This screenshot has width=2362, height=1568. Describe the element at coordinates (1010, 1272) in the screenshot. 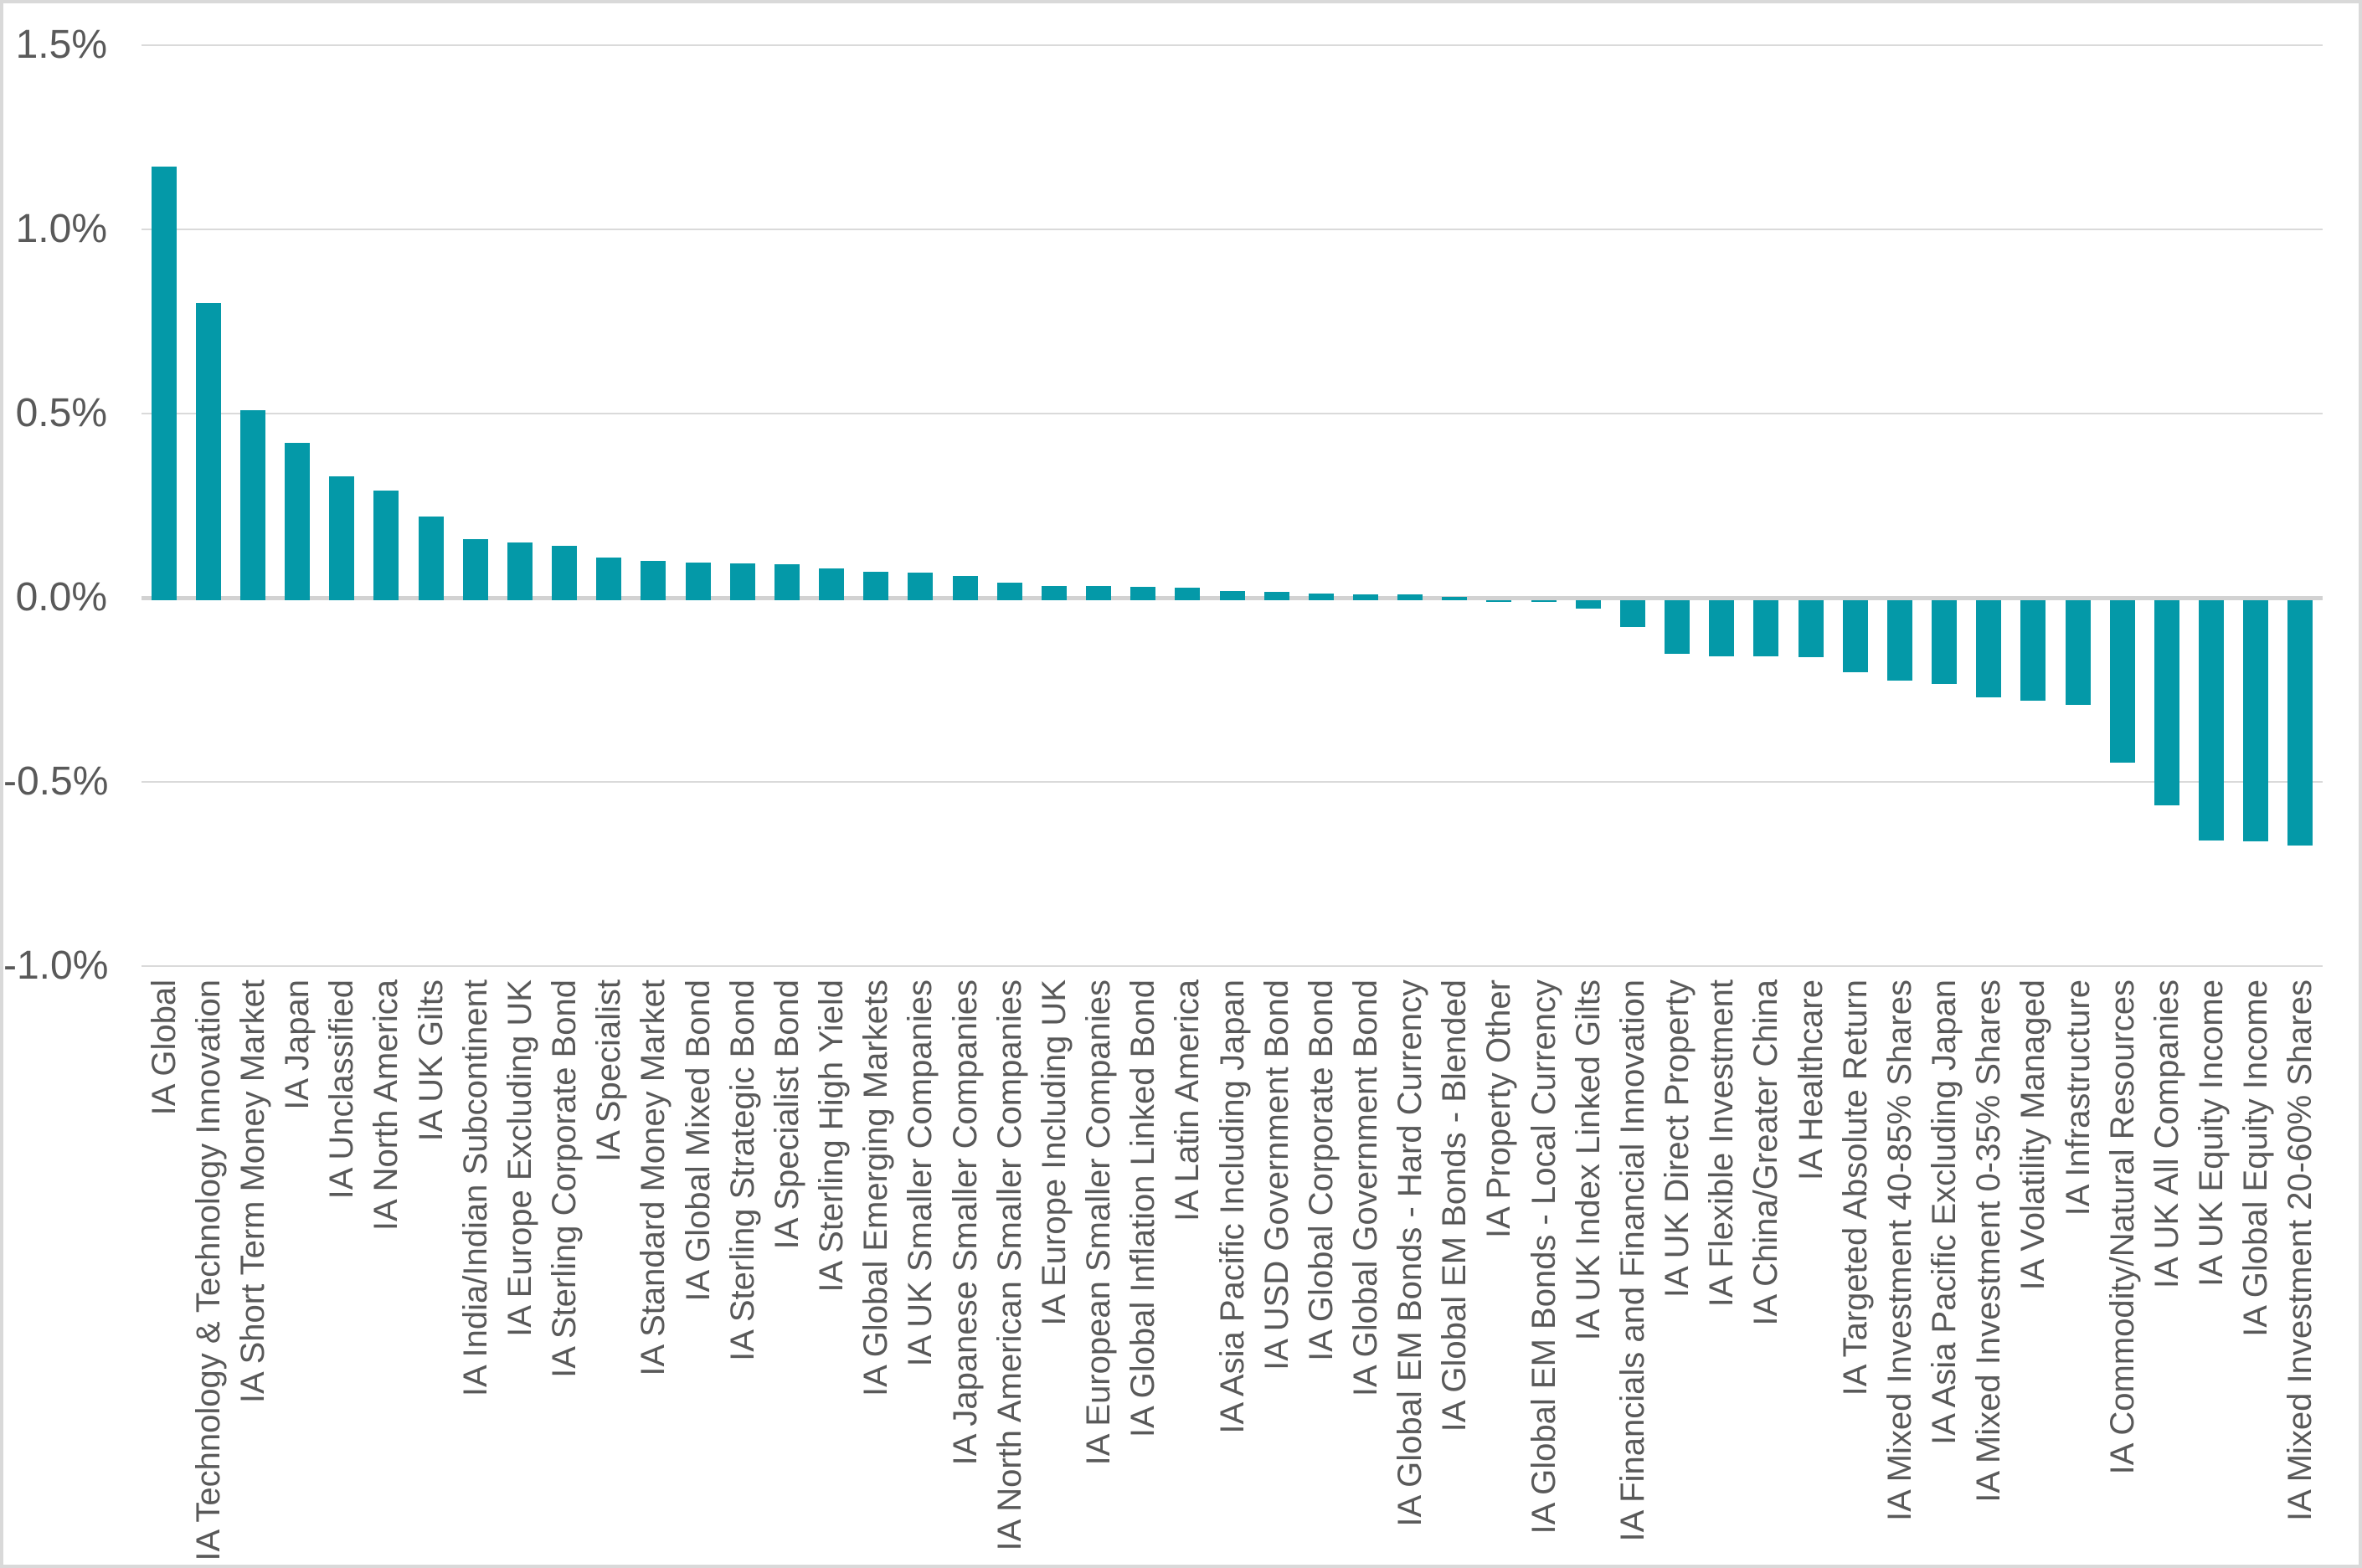

I see `x-axis-category-label: IA North American Smaller Companies` at that location.